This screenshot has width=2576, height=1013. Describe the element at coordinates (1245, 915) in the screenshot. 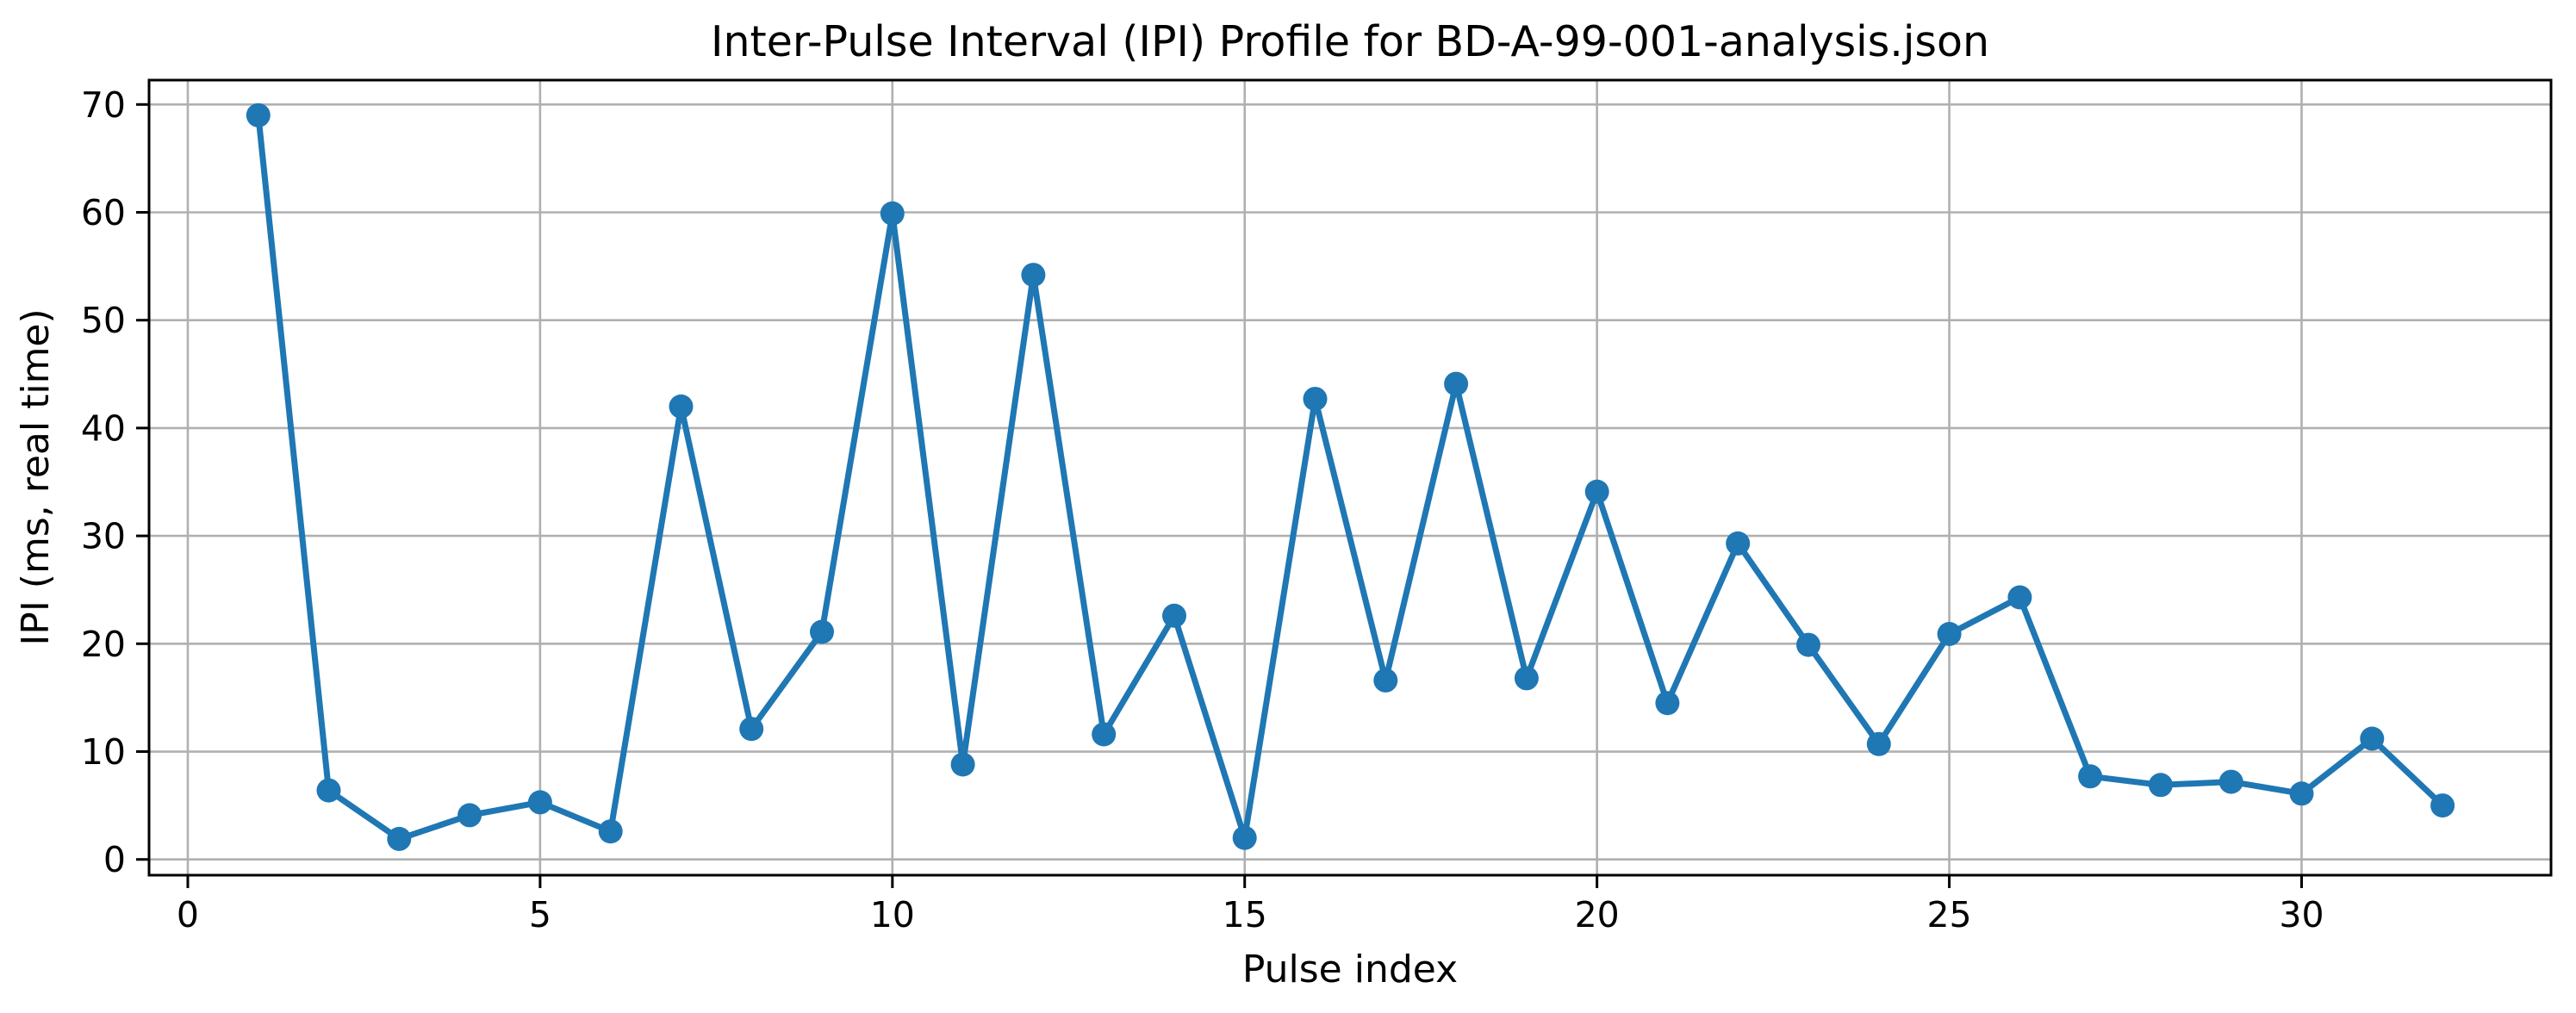

I see `x-tick-label: 15` at that location.